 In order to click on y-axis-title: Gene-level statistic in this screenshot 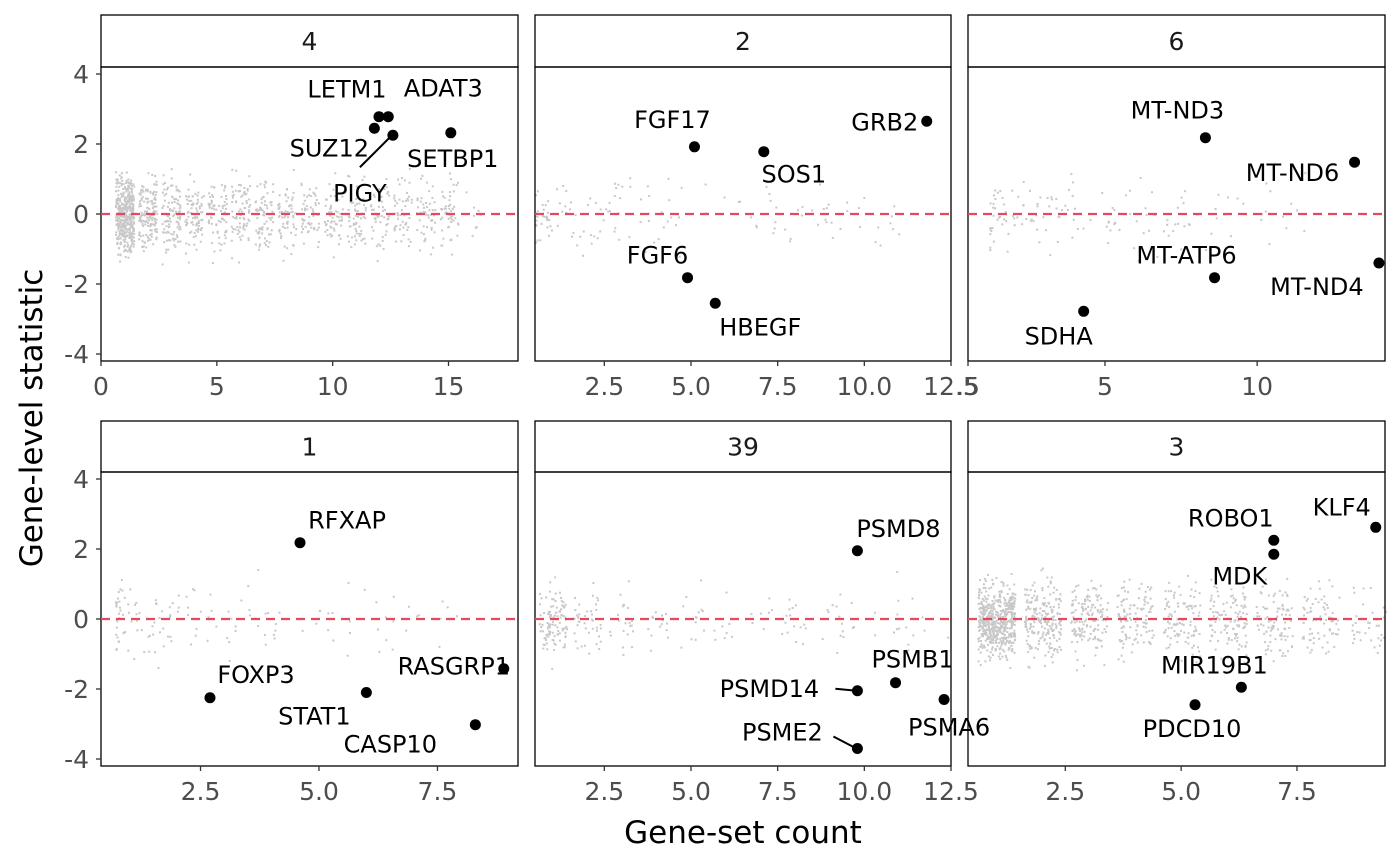, I will do `click(32, 418)`.